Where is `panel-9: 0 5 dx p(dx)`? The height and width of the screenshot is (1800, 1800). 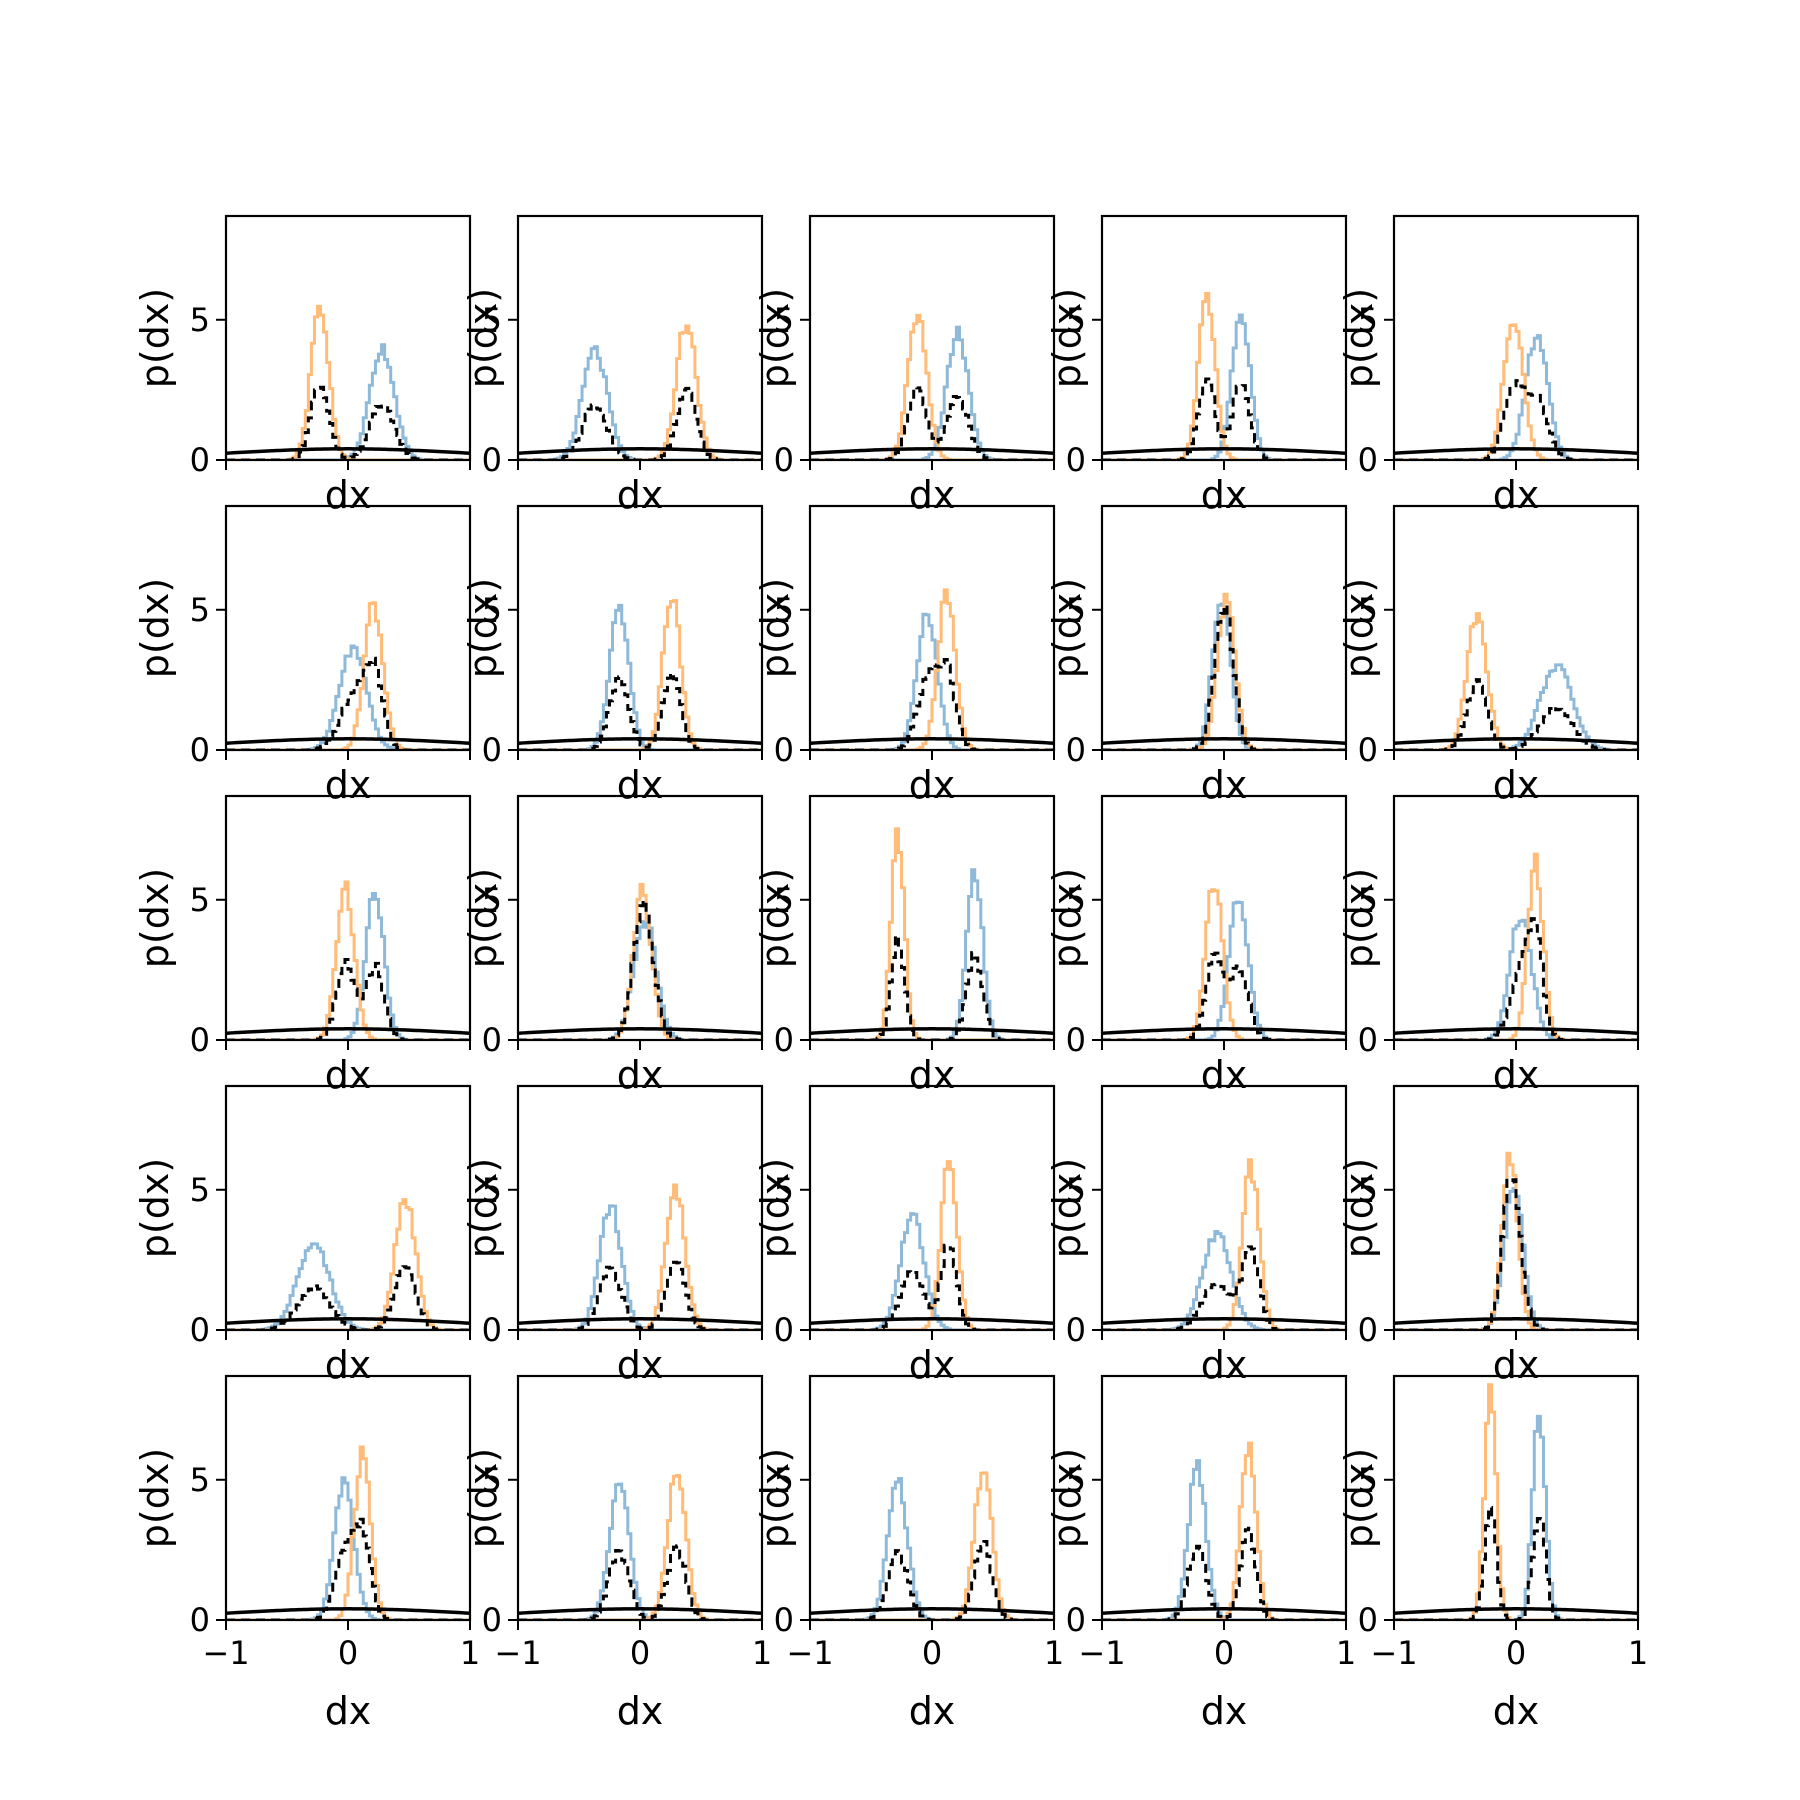 panel-9: 0 5 dx p(dx) is located at coordinates (1196, 655).